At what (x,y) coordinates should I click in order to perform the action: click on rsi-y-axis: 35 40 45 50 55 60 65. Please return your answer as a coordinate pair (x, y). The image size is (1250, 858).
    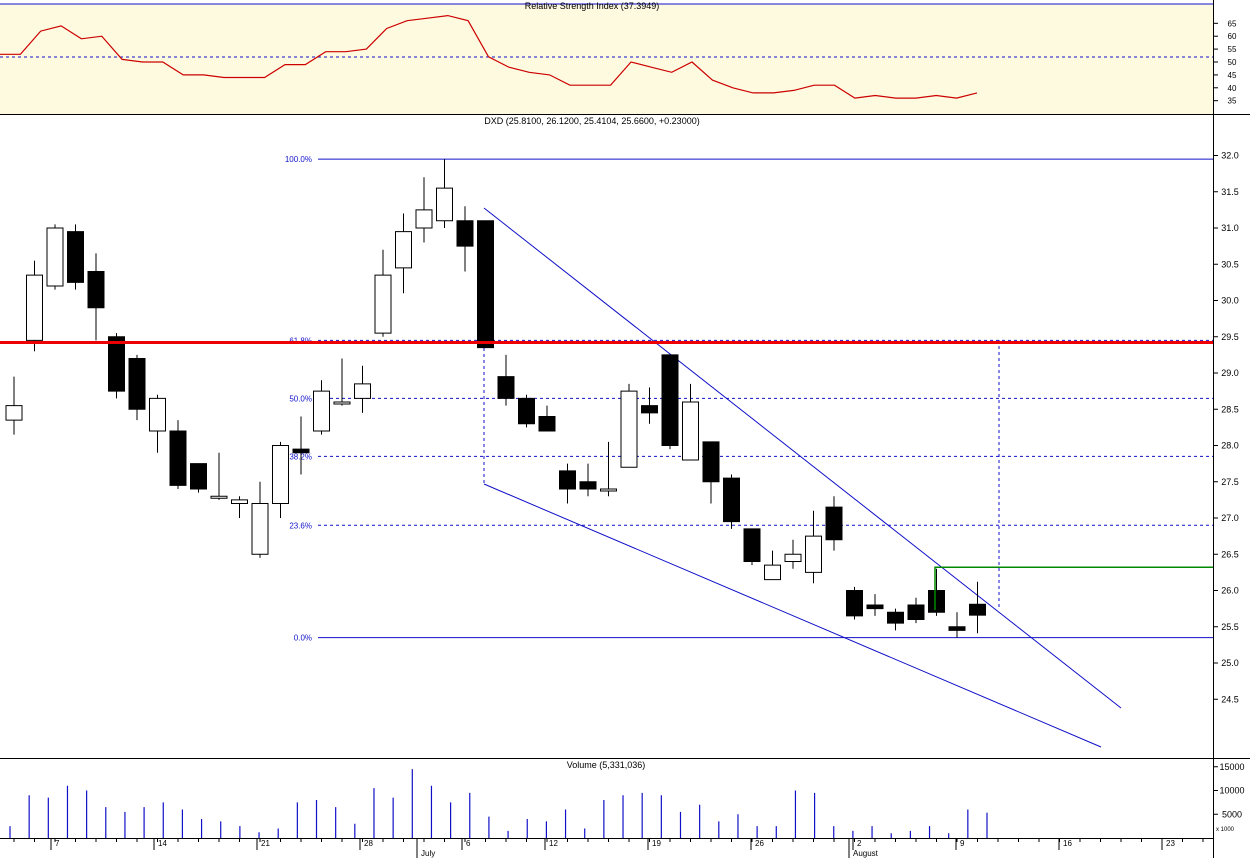
    Looking at the image, I should click on (1225, 62).